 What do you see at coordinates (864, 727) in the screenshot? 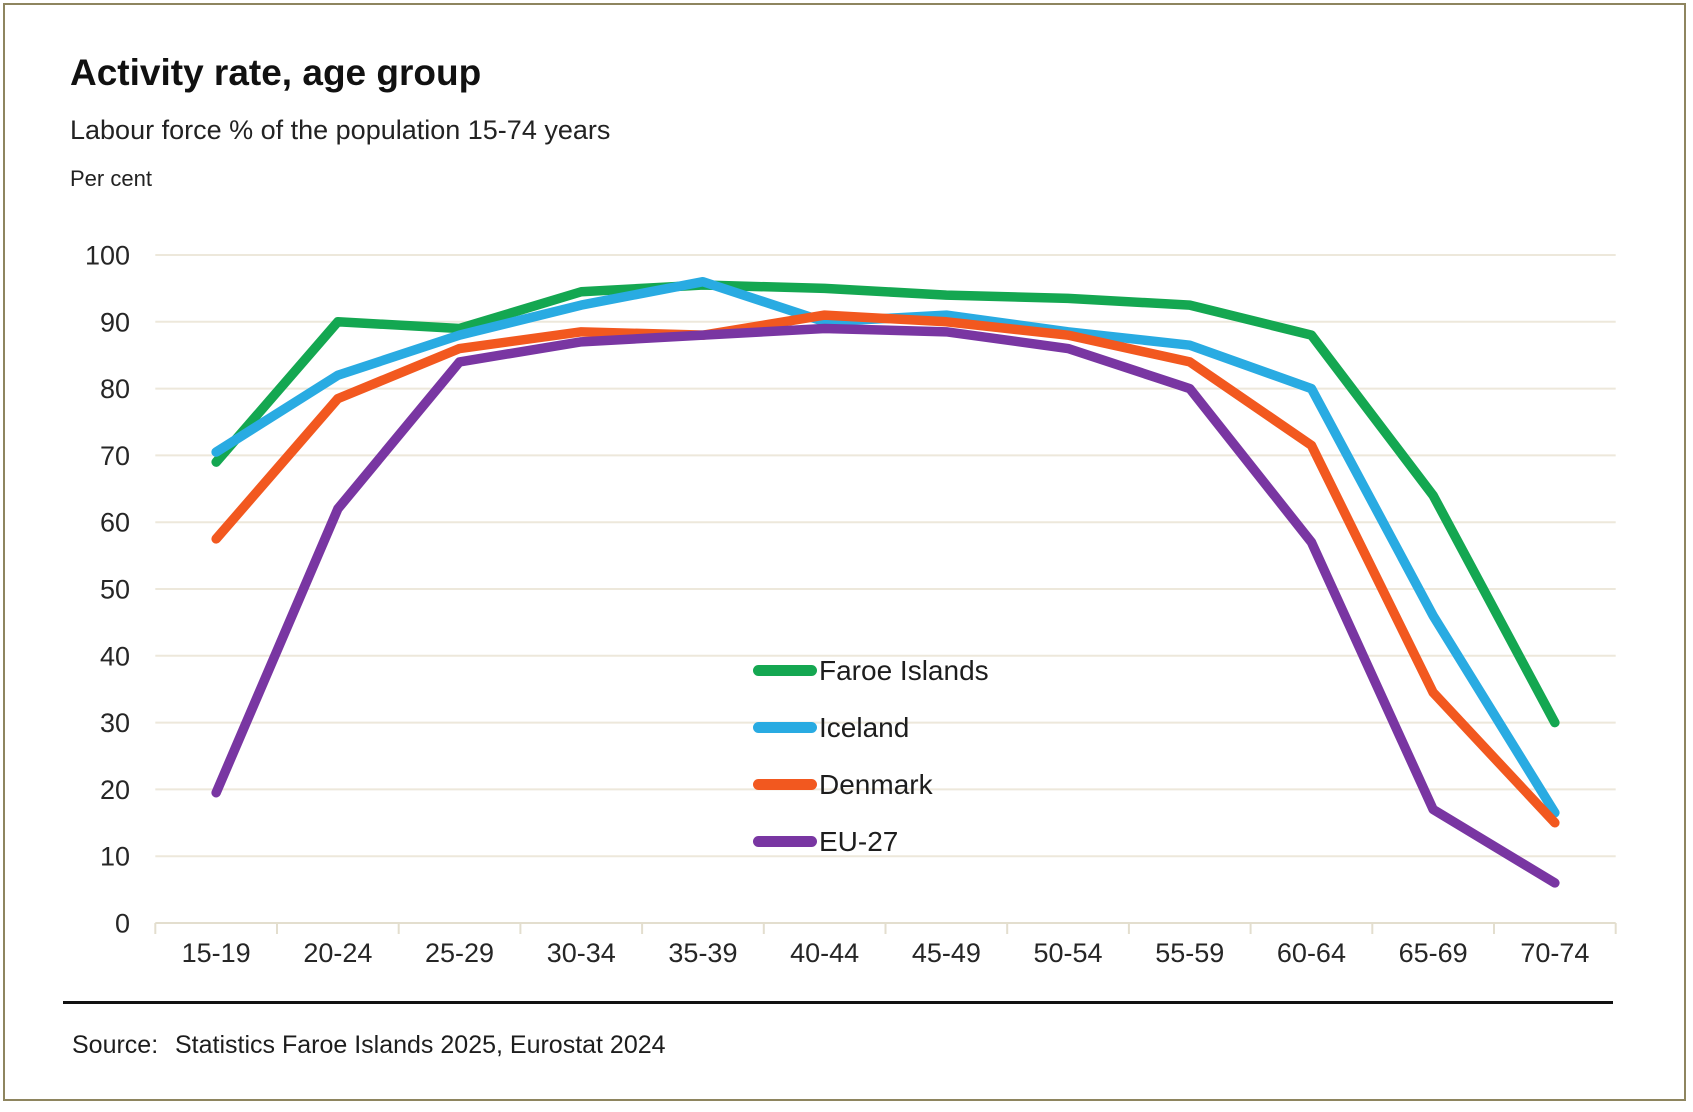
I see `legend-label-iceland: Iceland` at bounding box center [864, 727].